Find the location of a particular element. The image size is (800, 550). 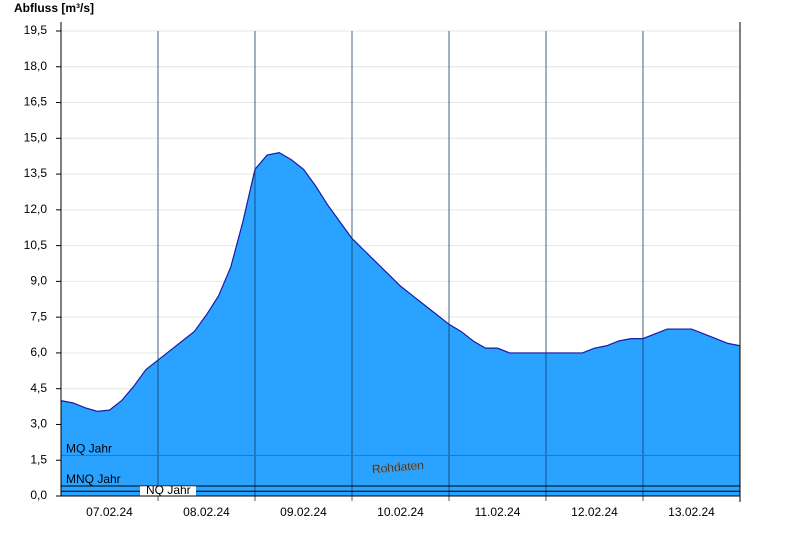

watermark: Rohdaten is located at coordinates (397, 467).